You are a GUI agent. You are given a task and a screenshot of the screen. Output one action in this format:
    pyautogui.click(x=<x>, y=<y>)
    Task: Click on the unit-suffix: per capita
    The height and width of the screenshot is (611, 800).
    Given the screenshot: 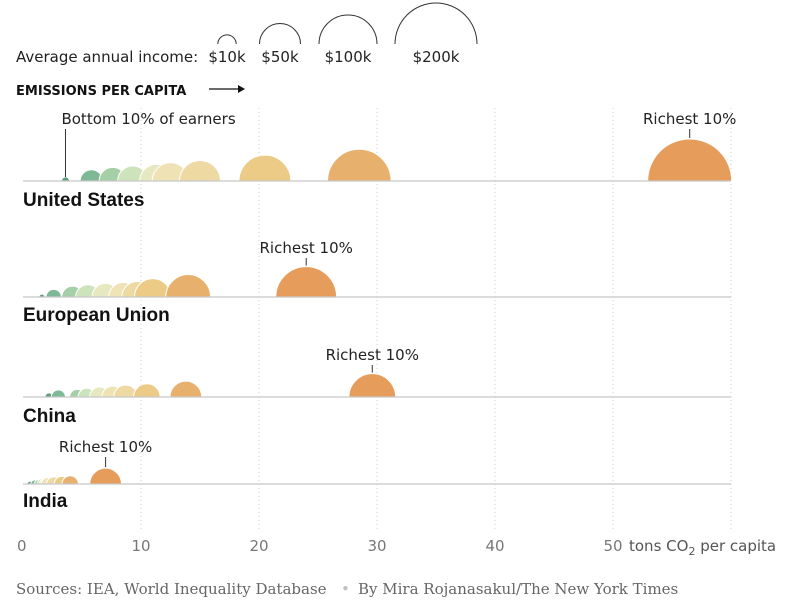 What is the action you would take?
    pyautogui.click(x=735, y=546)
    